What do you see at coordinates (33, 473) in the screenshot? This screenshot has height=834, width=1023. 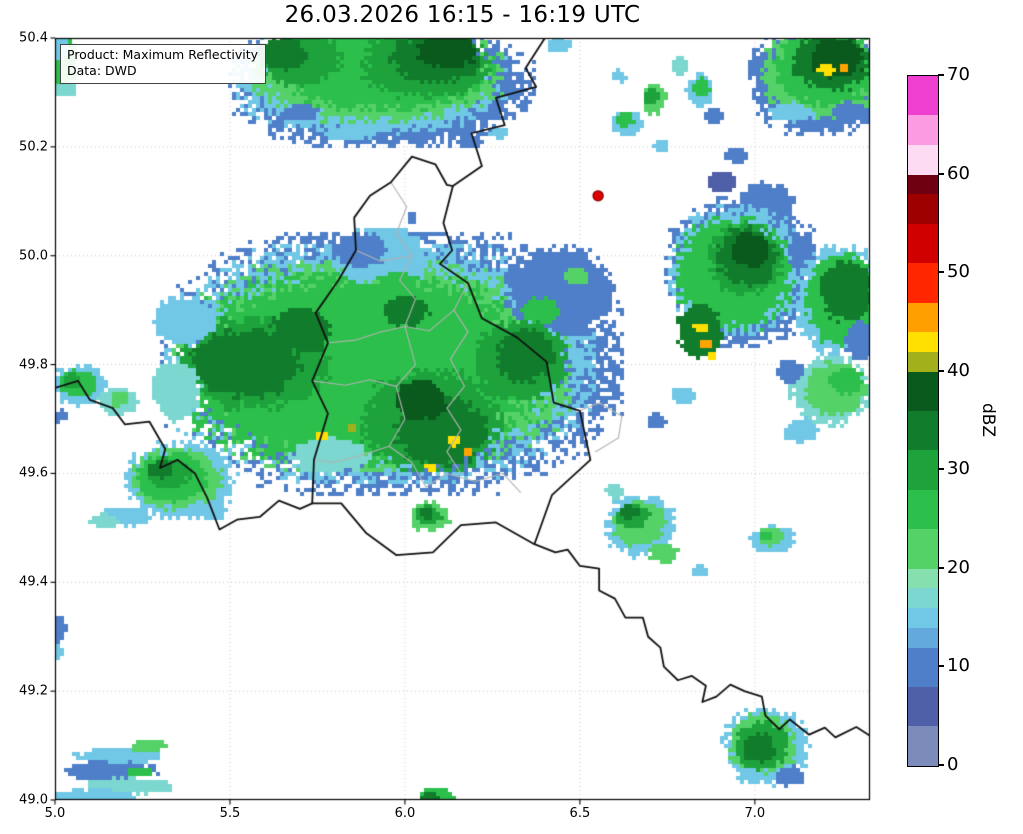 I see `y-tick-label: 49.6` at bounding box center [33, 473].